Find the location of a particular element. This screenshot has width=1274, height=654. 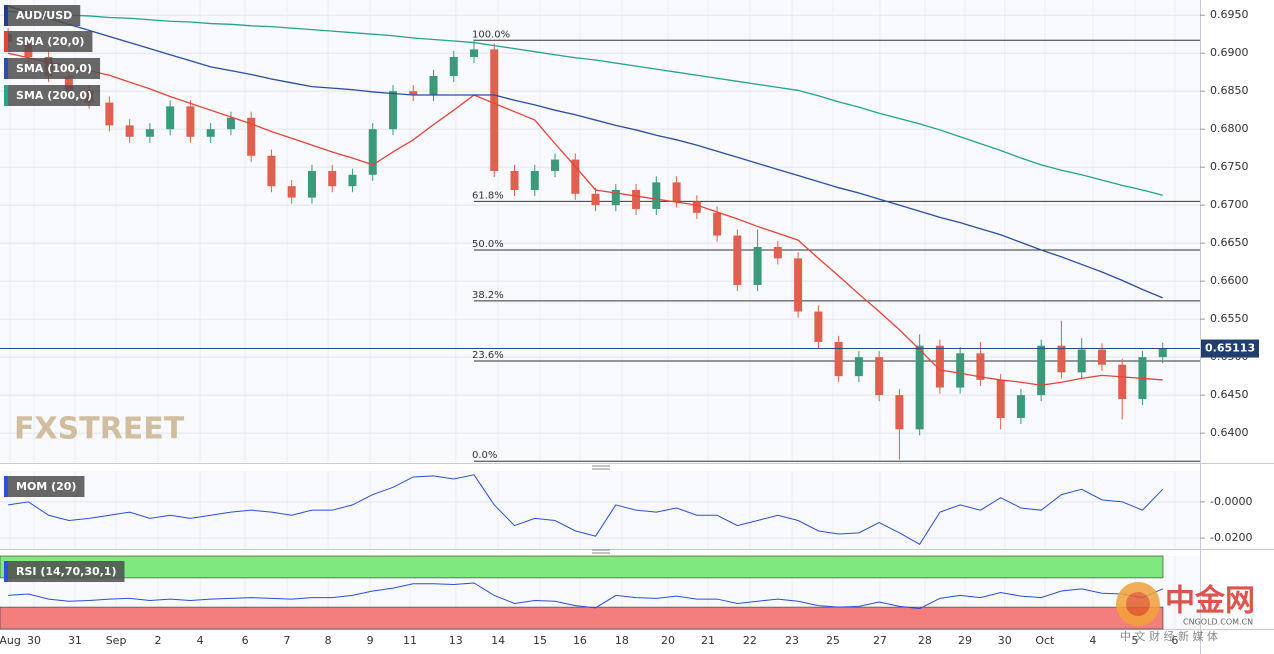

x-tick-label: 28 is located at coordinates (925, 640).